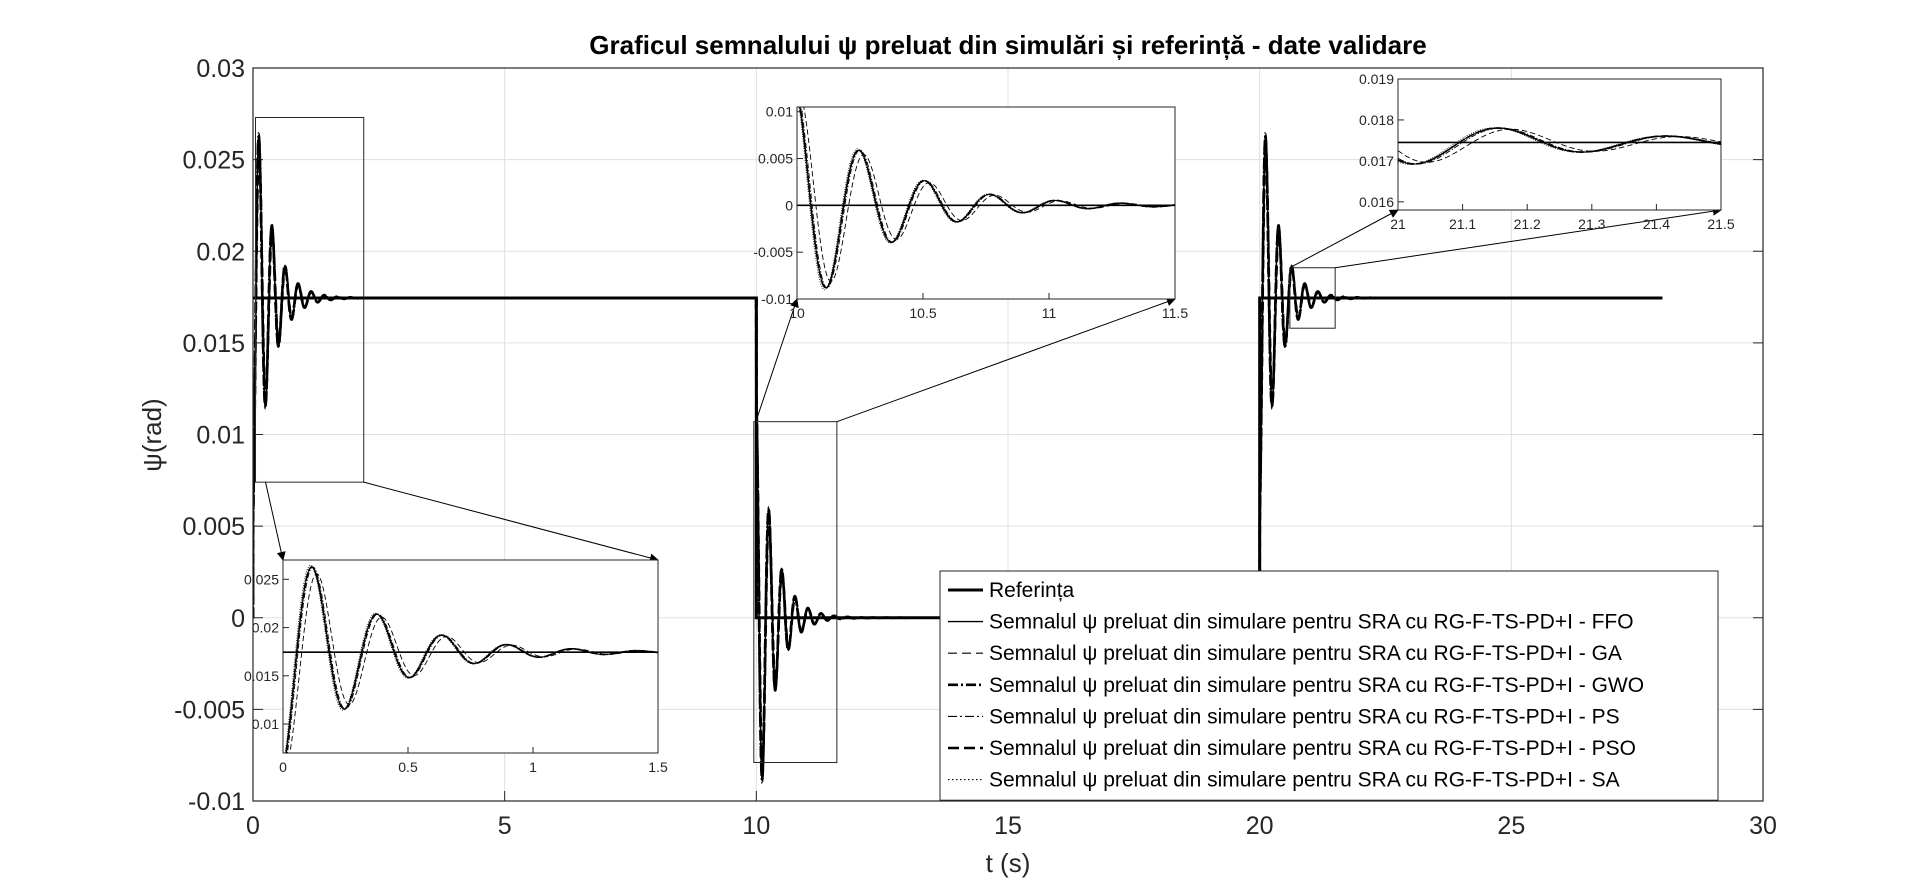 This screenshot has width=1920, height=895. I want to click on y-tick-label: 0, so click(238, 619).